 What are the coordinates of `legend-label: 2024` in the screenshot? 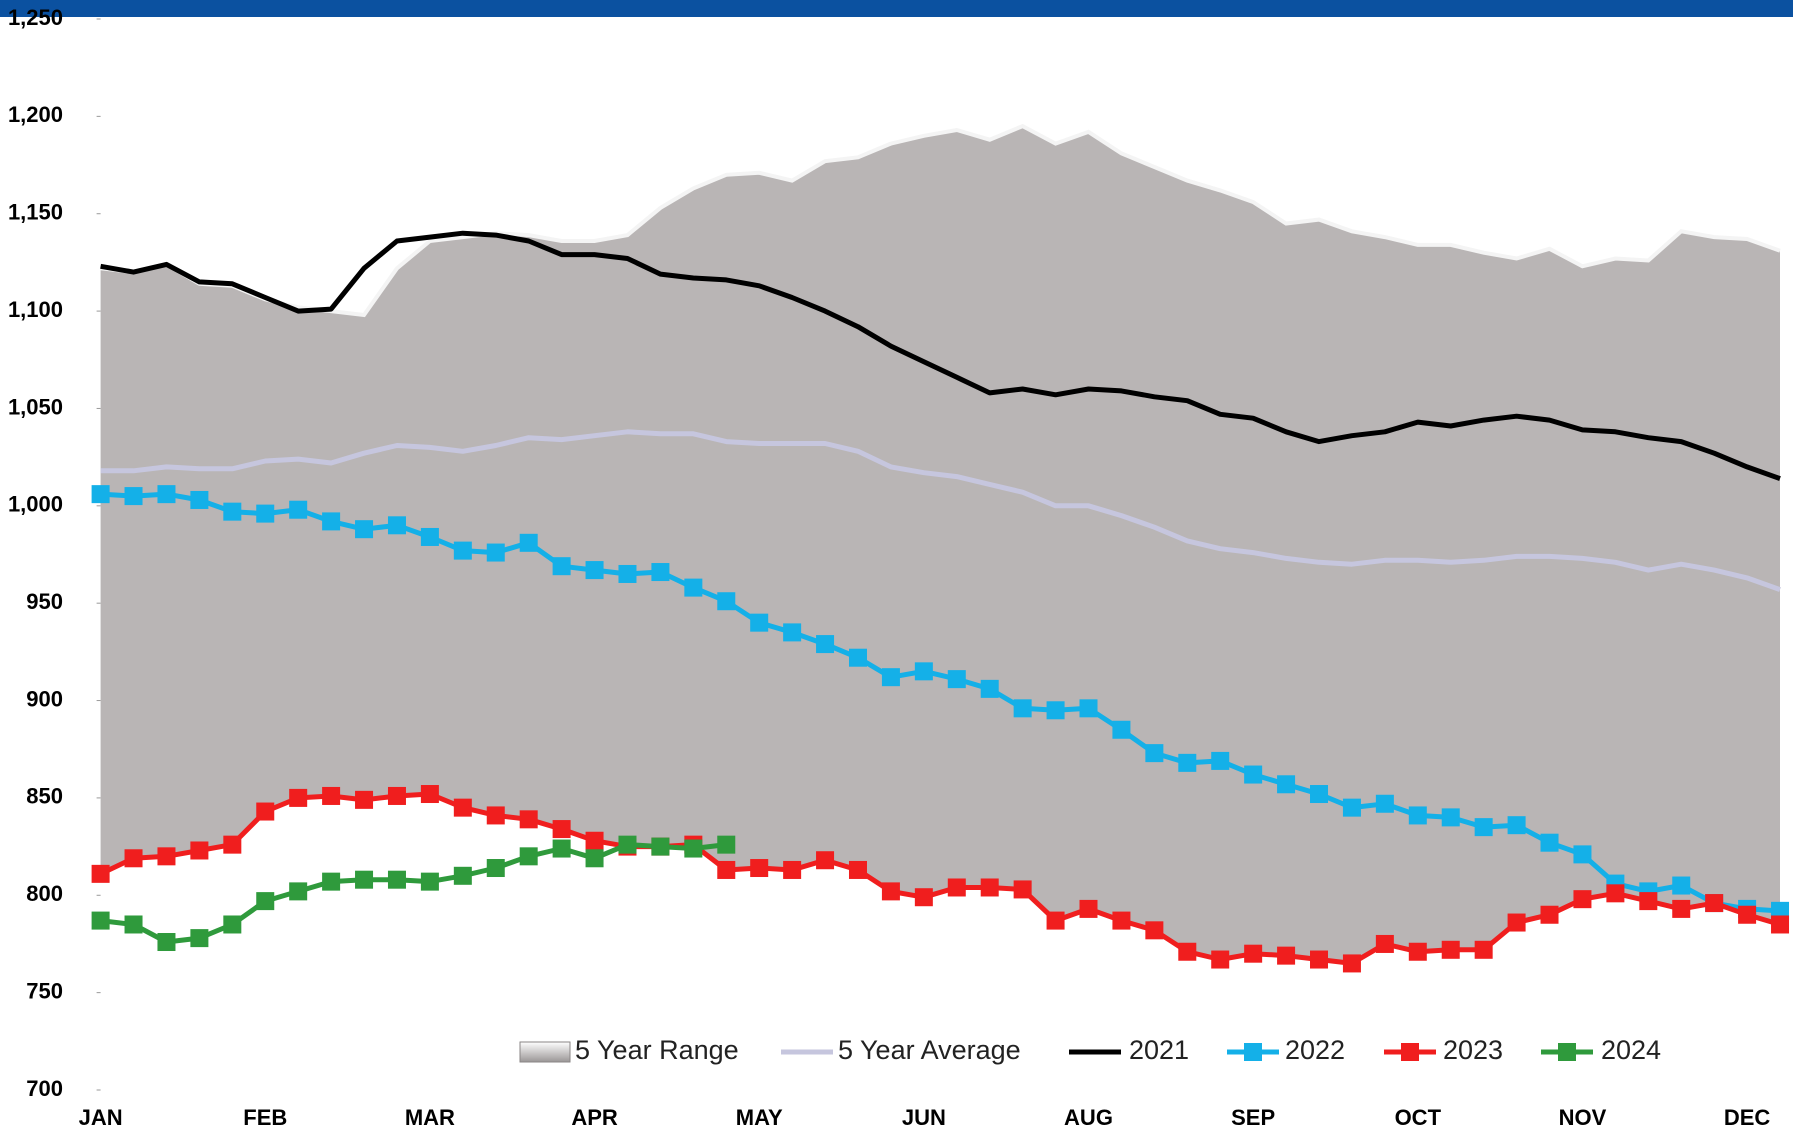 It's located at (1631, 1050).